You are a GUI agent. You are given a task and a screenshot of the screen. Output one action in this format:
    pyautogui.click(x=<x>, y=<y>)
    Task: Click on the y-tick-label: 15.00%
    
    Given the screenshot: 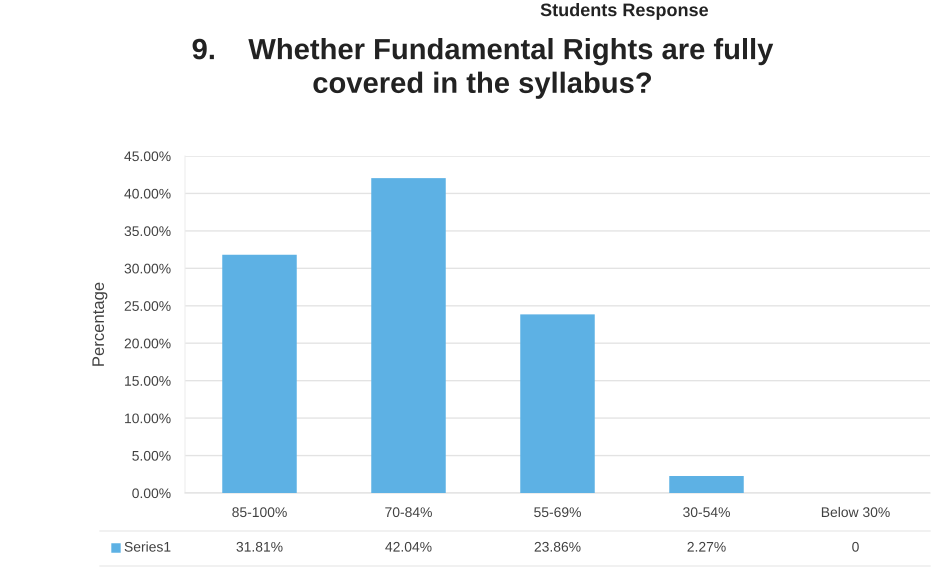 What is the action you would take?
    pyautogui.click(x=148, y=381)
    